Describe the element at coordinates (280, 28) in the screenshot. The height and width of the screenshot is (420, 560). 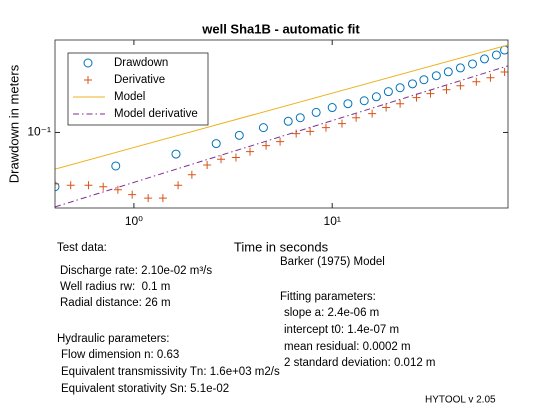
I see `chart-title: well Sha1B - automatic fit` at that location.